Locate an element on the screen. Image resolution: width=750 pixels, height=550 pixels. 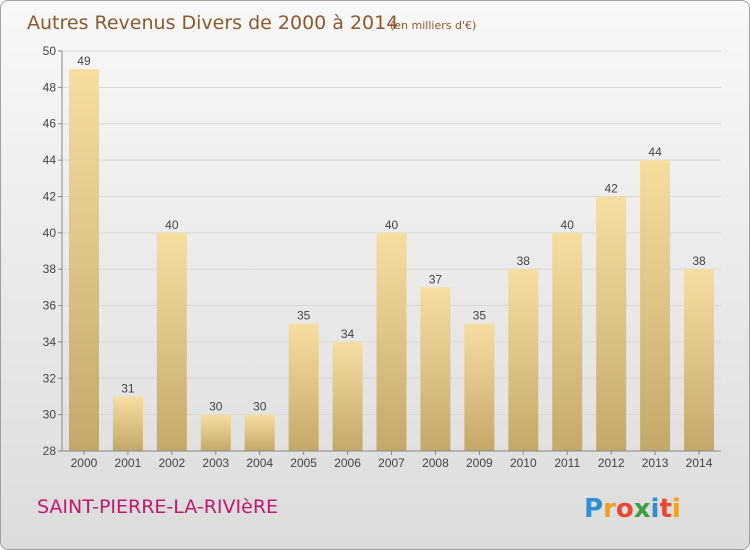
data-label-2011: 40 is located at coordinates (568, 225).